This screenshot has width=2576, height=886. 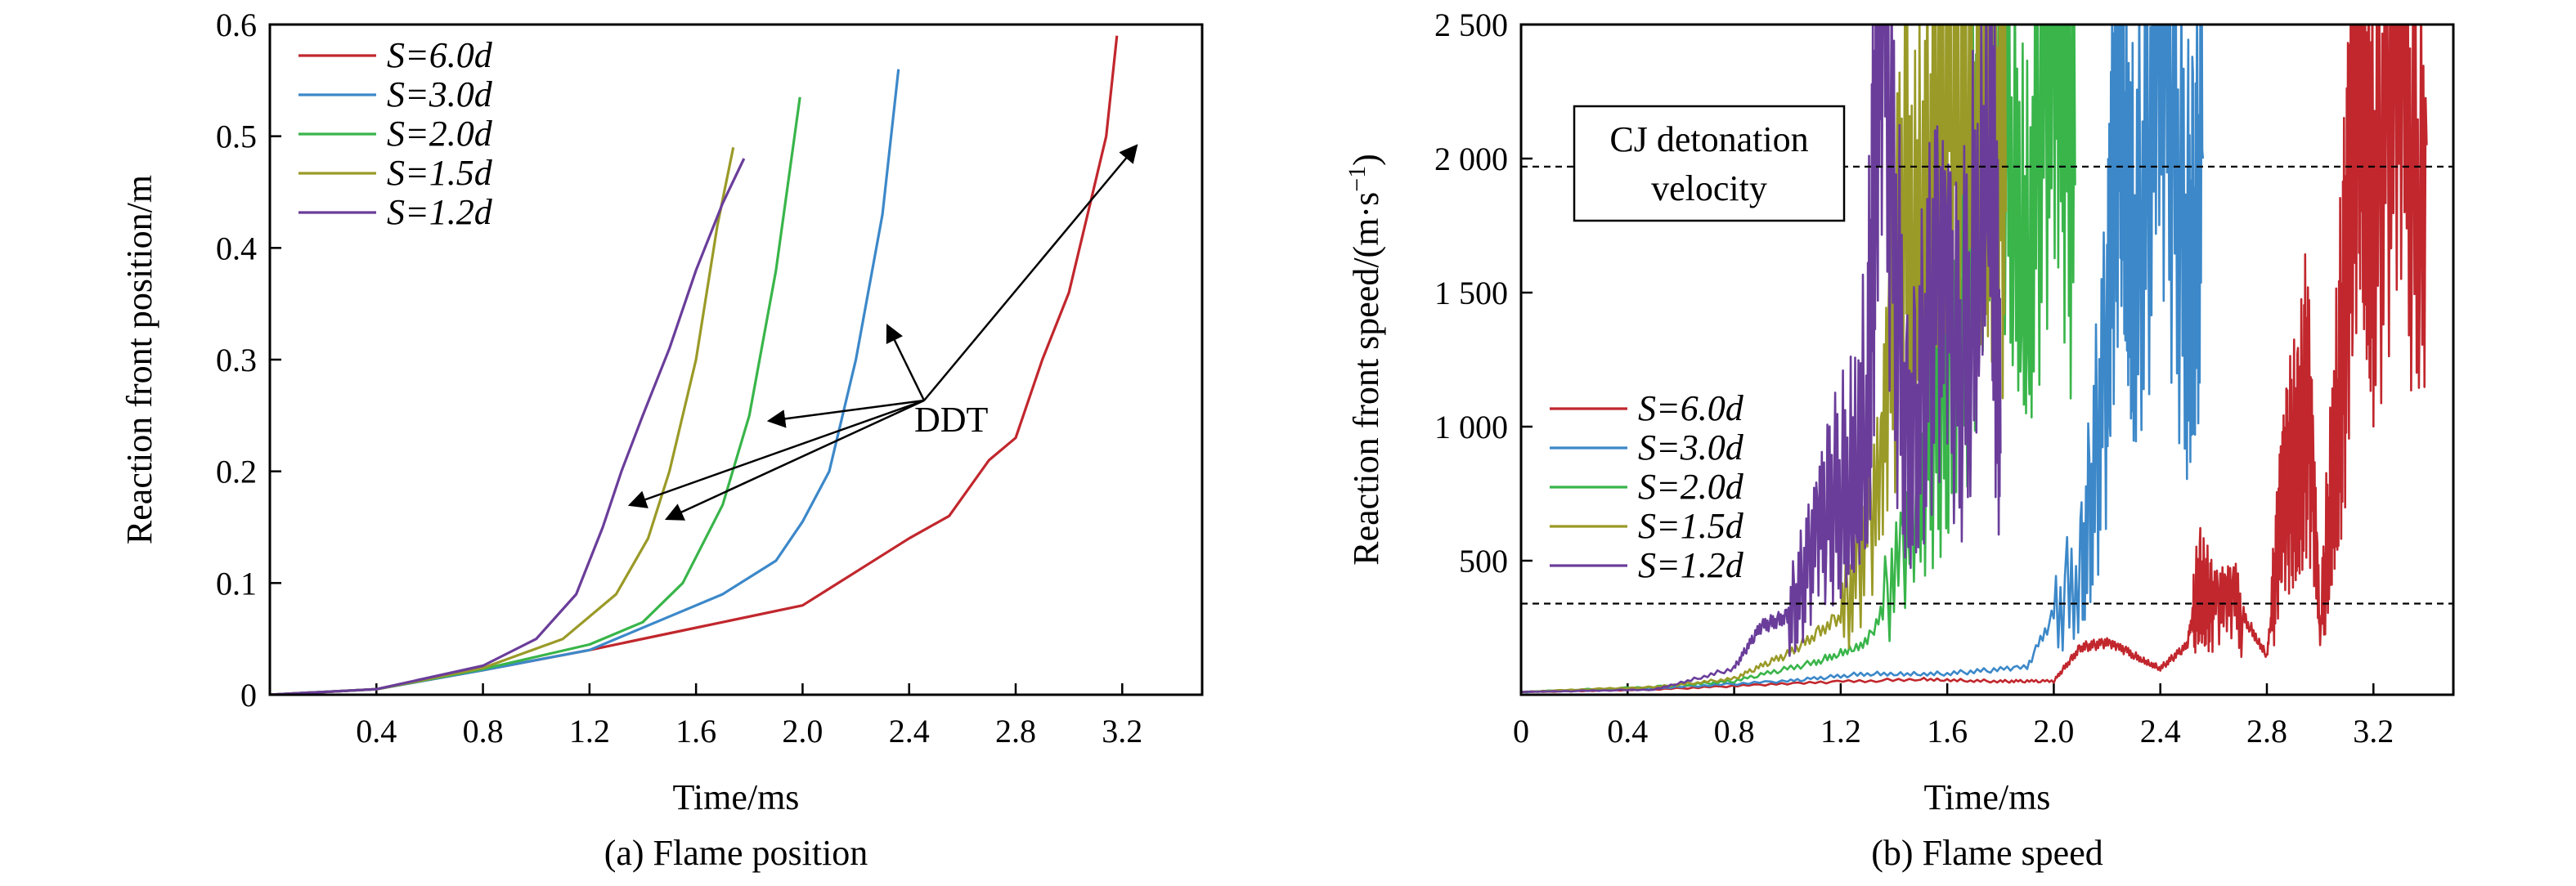 I want to click on panel-b-caption: (b) Flame speed, so click(x=1987, y=853).